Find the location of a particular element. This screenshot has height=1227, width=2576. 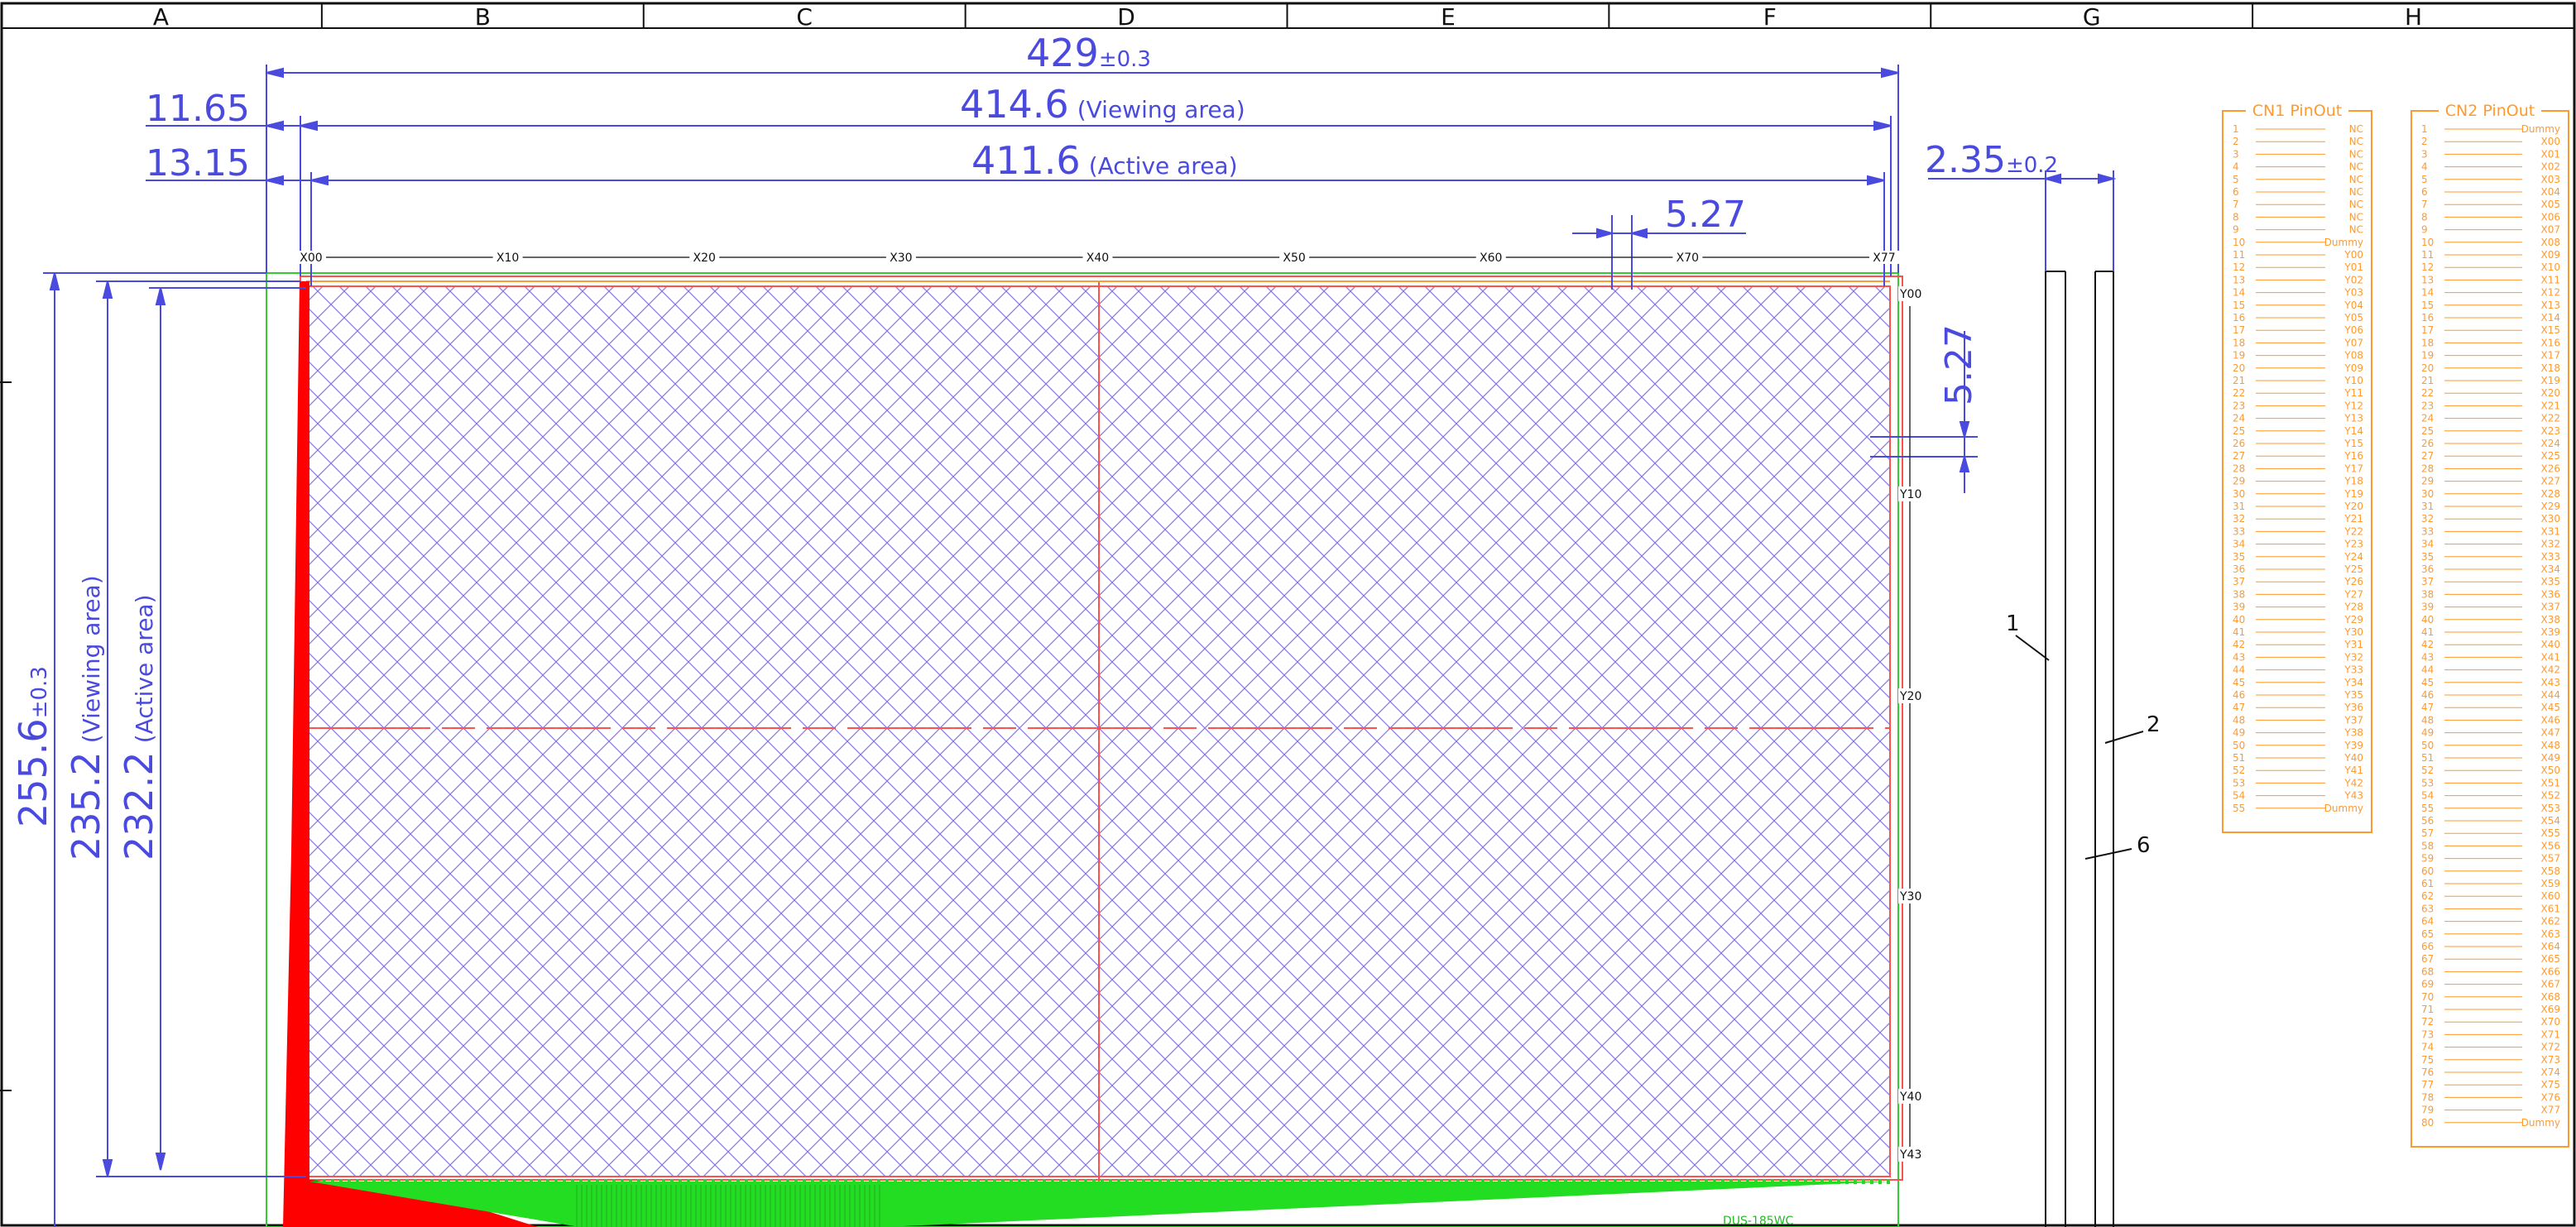

cn2-pin-signal: X03 is located at coordinates (2551, 179).